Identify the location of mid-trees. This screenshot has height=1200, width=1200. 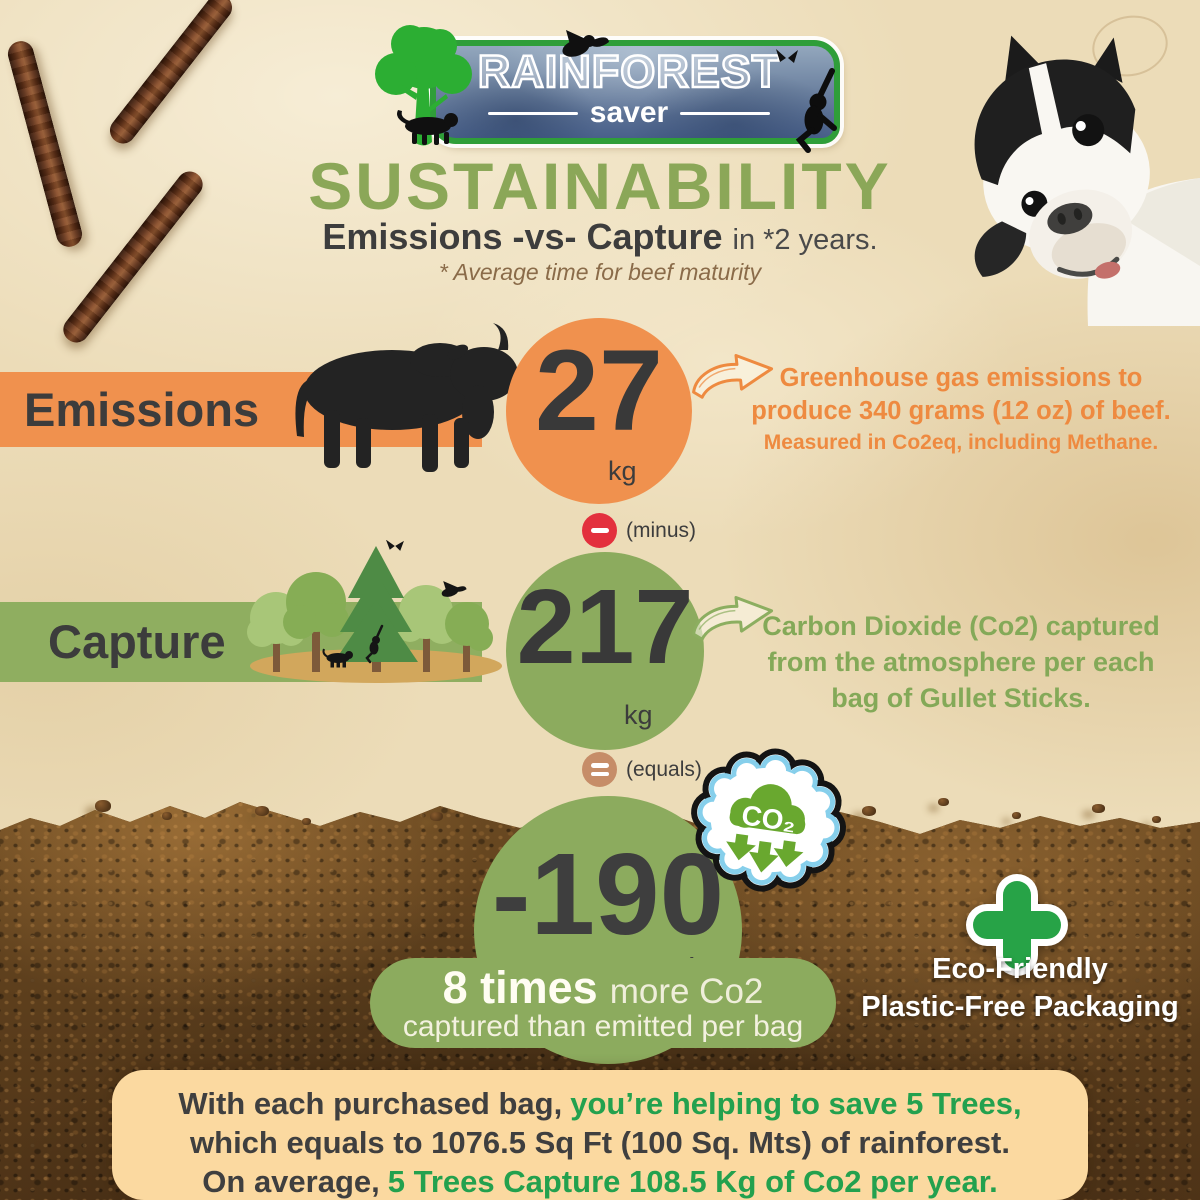
(388, 611).